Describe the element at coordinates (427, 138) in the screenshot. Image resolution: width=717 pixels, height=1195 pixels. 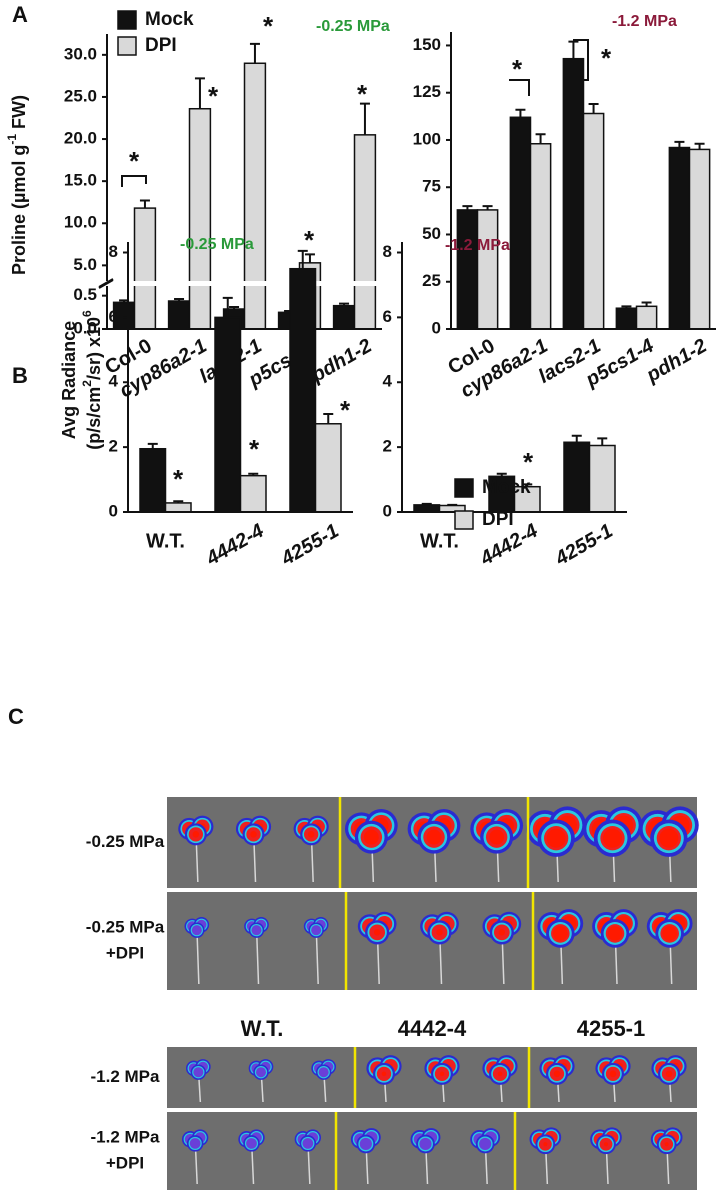
I see `y-tick-label: 100` at that location.